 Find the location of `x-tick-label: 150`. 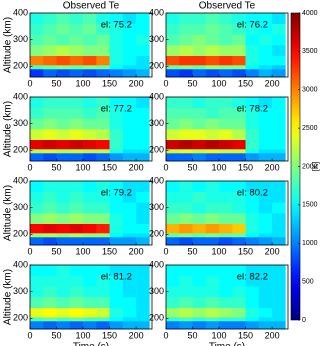

x-tick-label: 150 is located at coordinates (245, 167).